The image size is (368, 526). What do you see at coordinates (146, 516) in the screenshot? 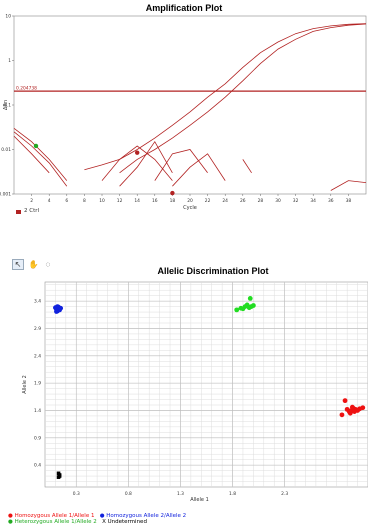
I see `legend-text: Homozygous Allele 2/Allele 2` at bounding box center [146, 516].